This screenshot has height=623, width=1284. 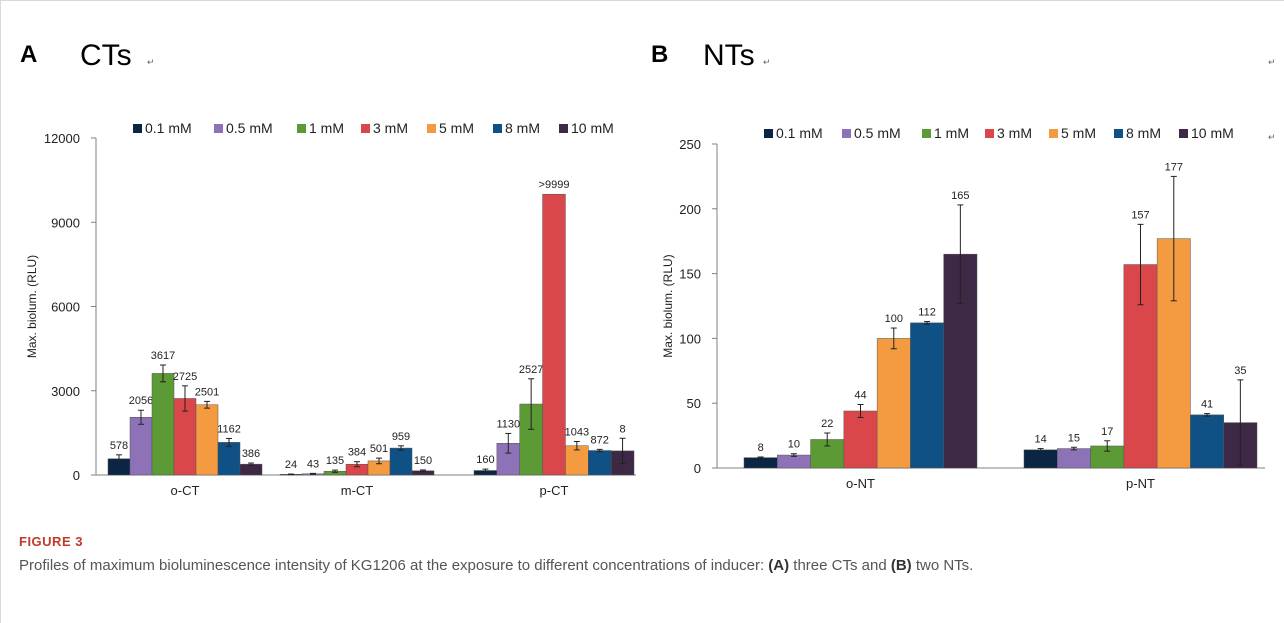 What do you see at coordinates (423, 461) in the screenshot?
I see `data-label: 150` at bounding box center [423, 461].